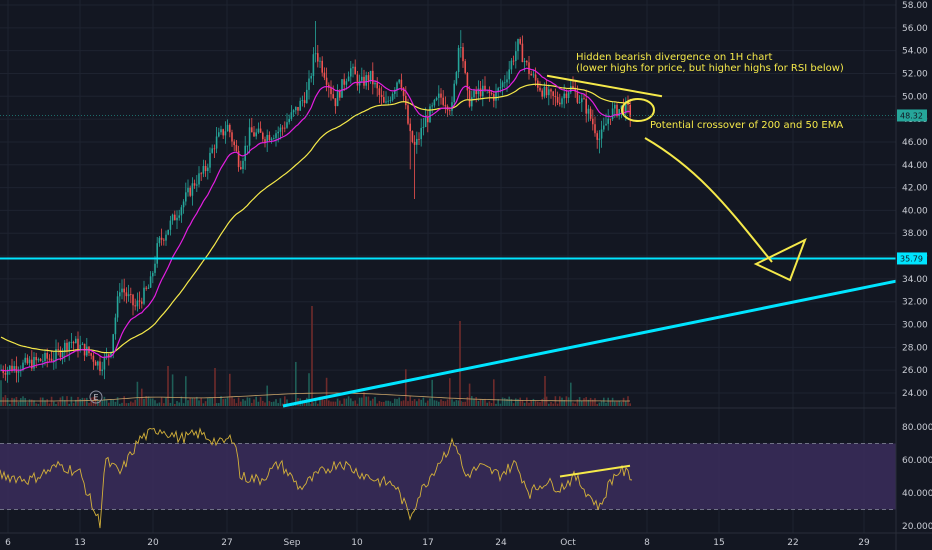 This screenshot has height=550, width=932. What do you see at coordinates (915, 74) in the screenshot?
I see `price-tick-label: 52.00` at bounding box center [915, 74].